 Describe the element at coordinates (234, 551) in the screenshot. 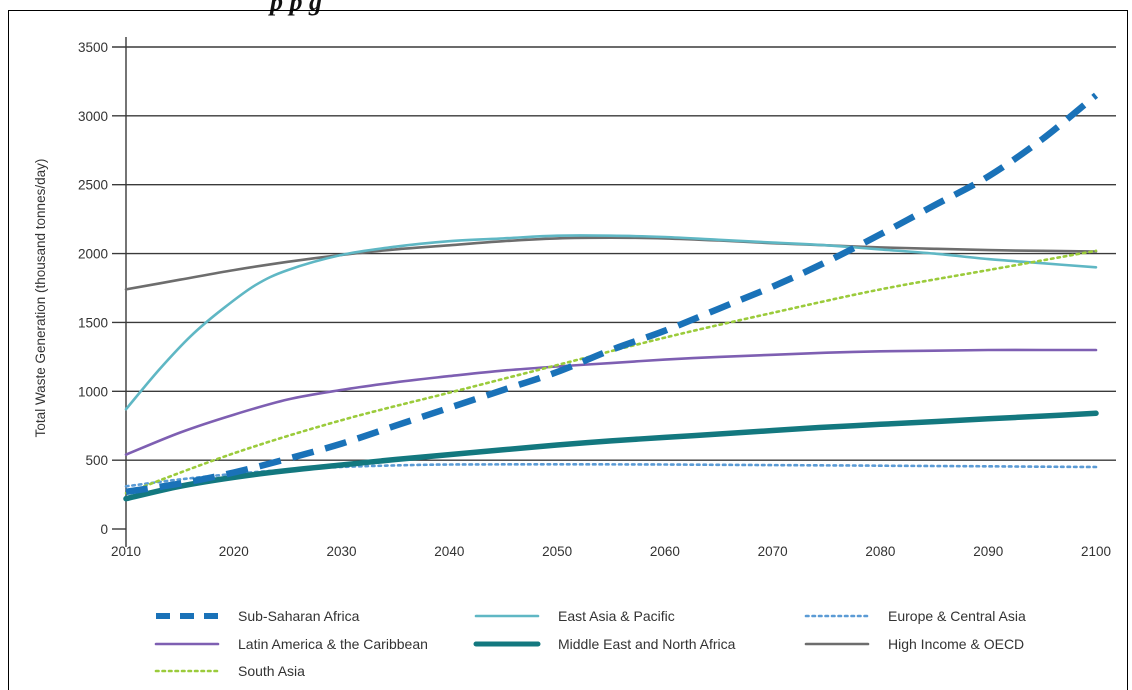

I see `x-tick-label: 2020` at that location.